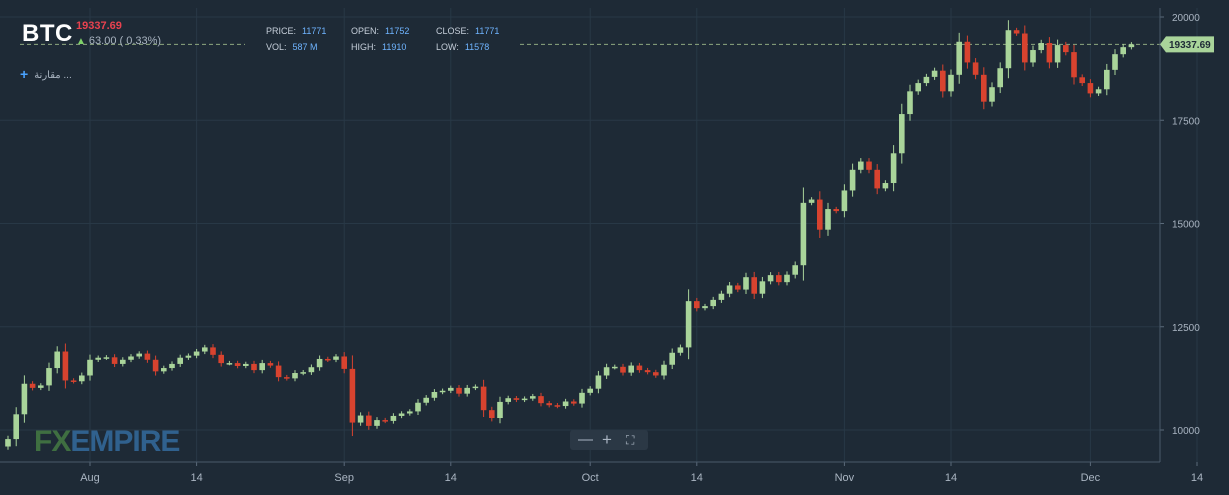 This screenshot has height=495, width=1229. Describe the element at coordinates (1186, 235) in the screenshot. I see `y-axis: 10000 12500 15000 17500 20000 19337.69` at that location.